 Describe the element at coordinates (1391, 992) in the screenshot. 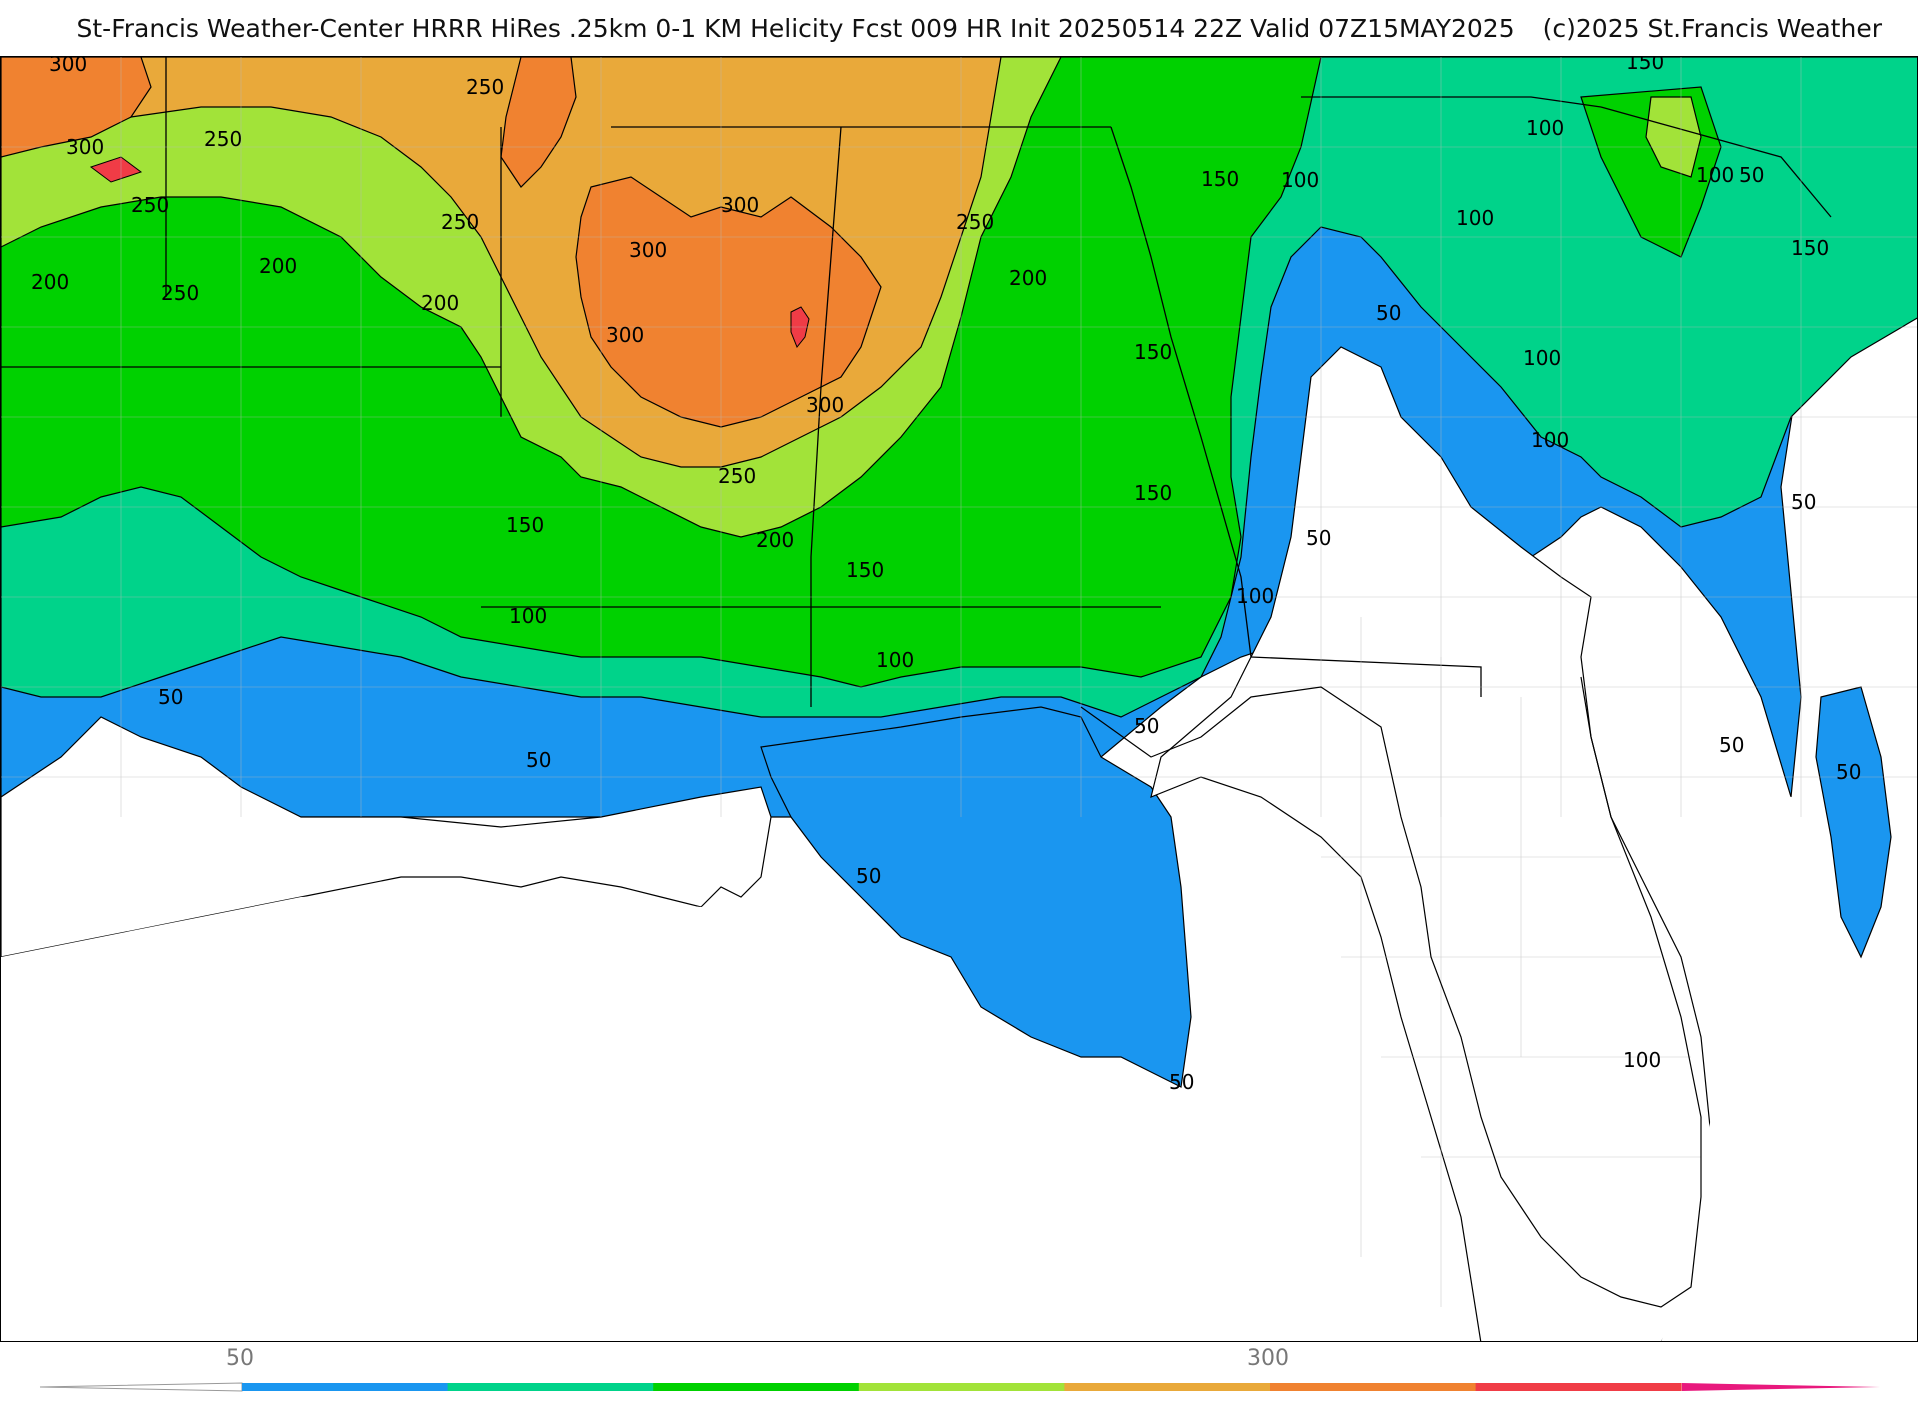

I see `florida-coastline` at that location.